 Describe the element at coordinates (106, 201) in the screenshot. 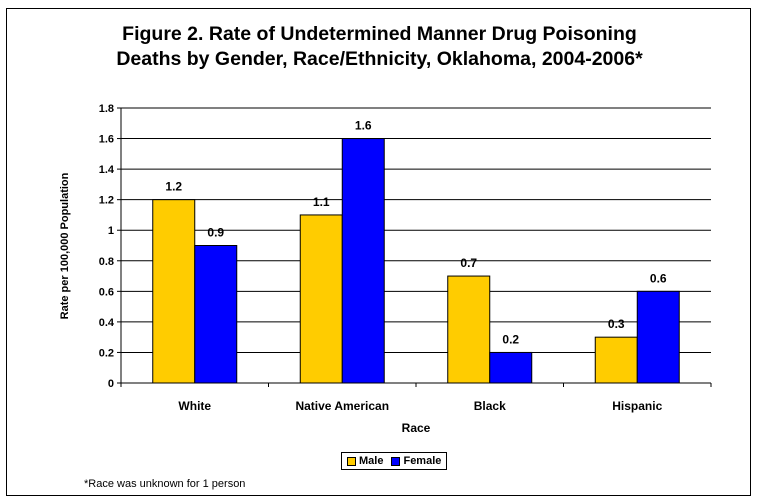

I see `y-tick-label: 1.2` at that location.